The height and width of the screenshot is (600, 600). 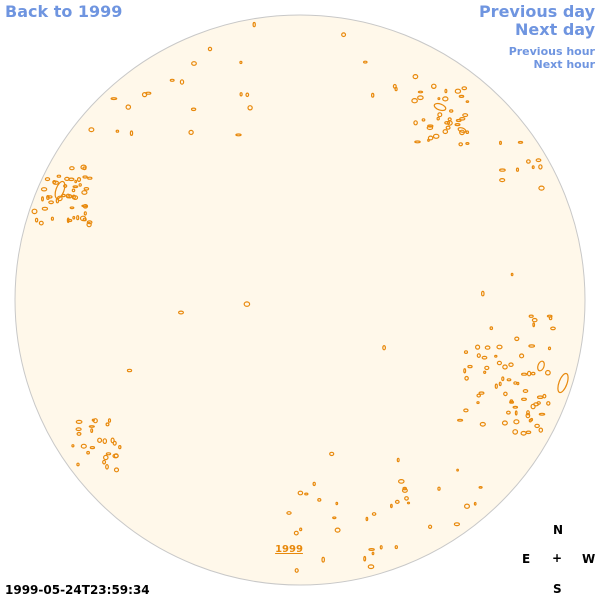 What do you see at coordinates (289, 549) in the screenshot?
I see `year-link: 1999` at bounding box center [289, 549].